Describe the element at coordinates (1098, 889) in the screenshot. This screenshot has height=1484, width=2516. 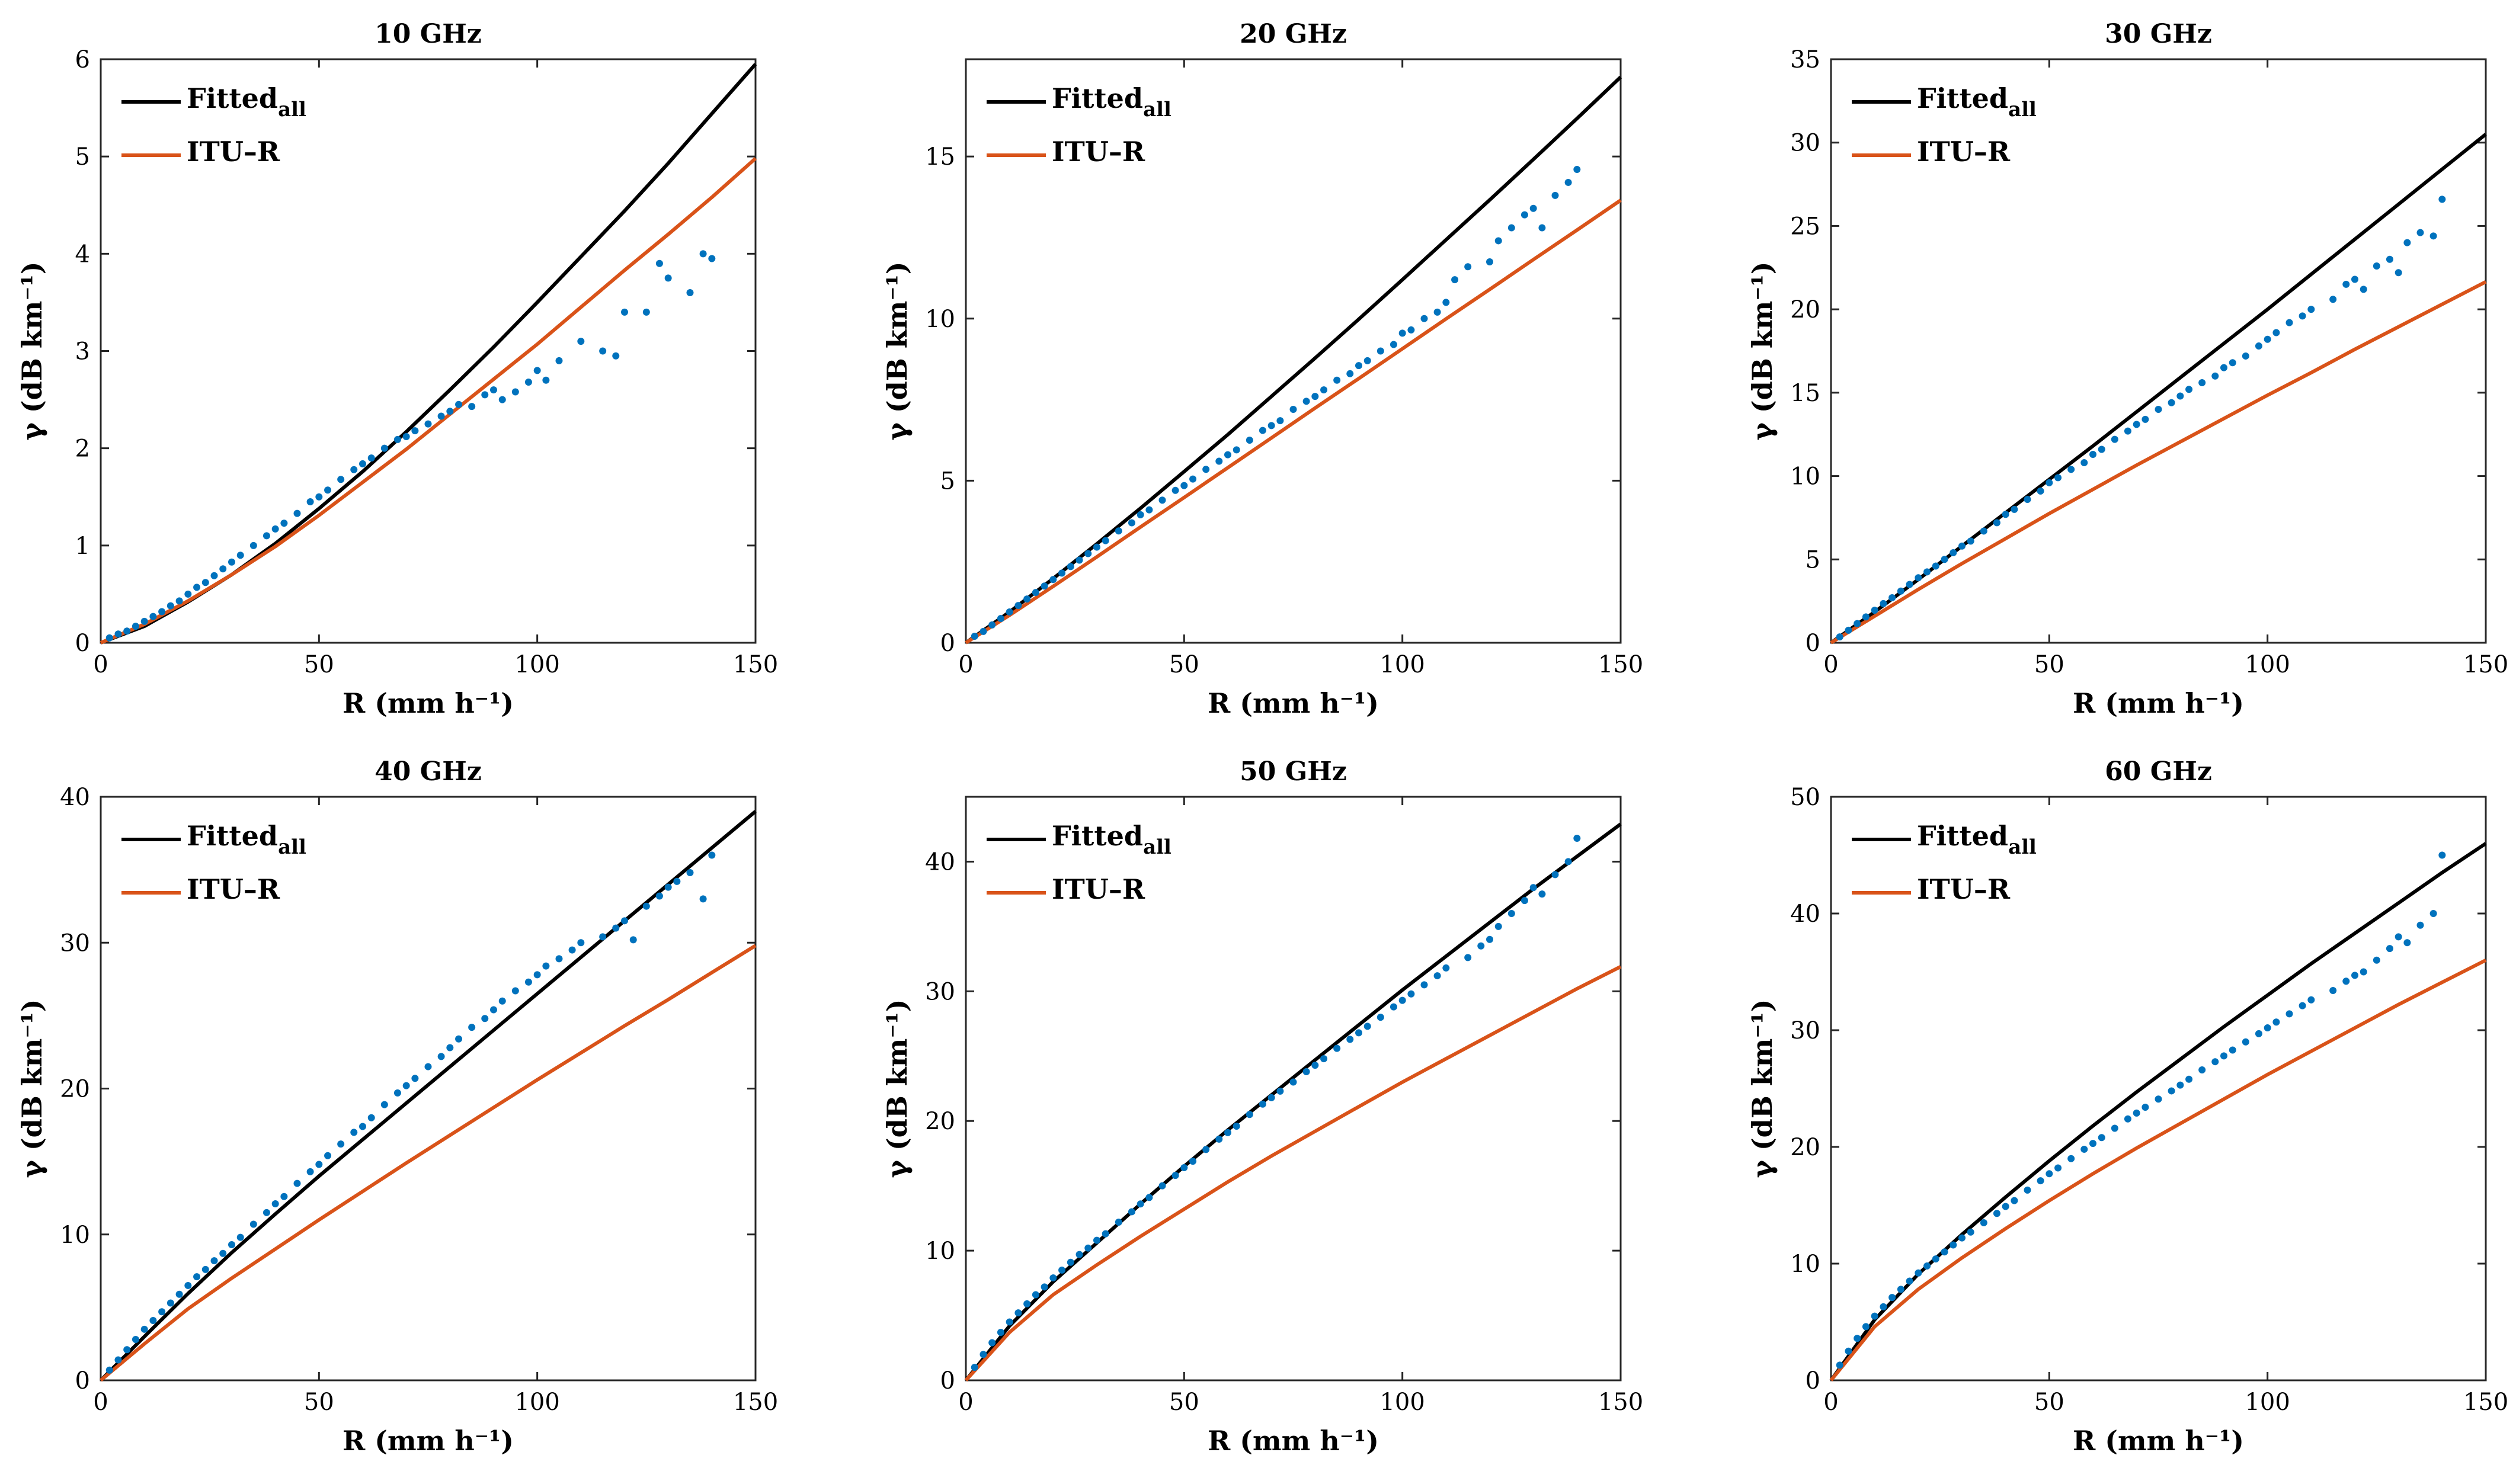
I see `legend-label: ITU–R` at that location.